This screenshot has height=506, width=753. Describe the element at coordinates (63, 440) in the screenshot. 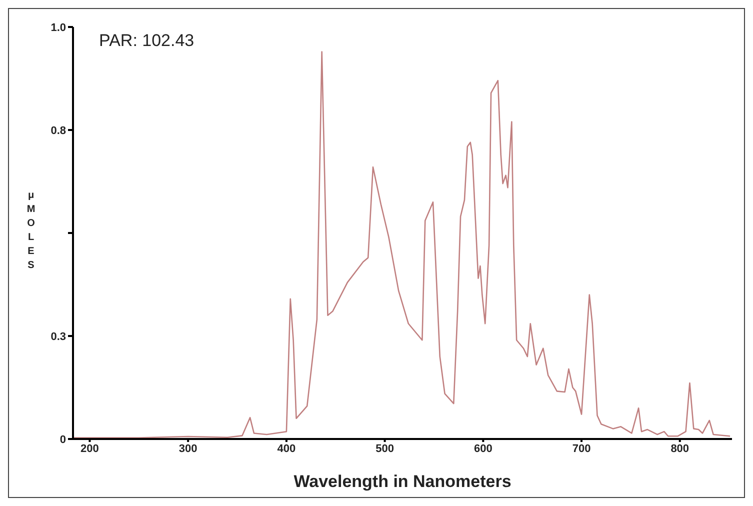

I see `y-tick-label: 0` at that location.